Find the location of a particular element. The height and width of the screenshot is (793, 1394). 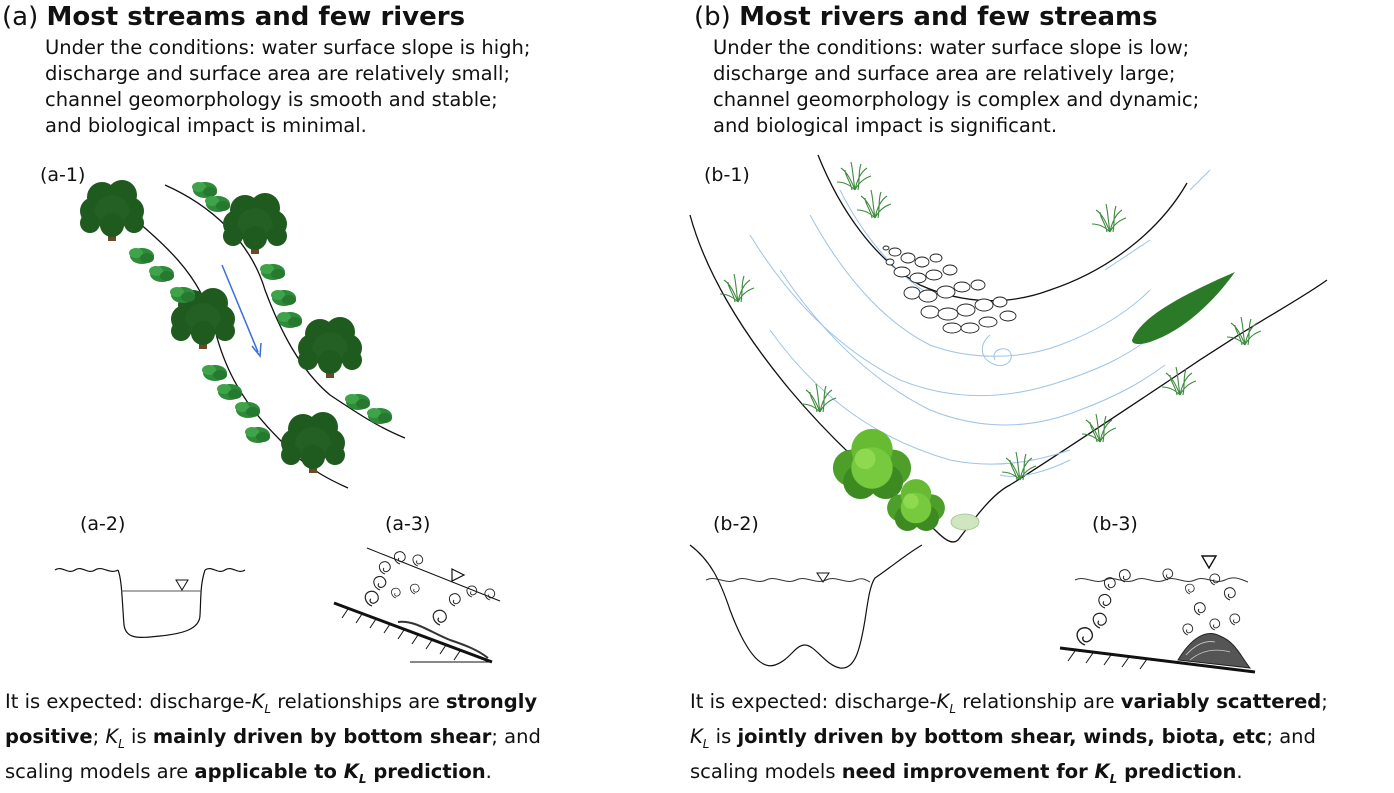

bold-text: variably scattered is located at coordinates (1221, 701).